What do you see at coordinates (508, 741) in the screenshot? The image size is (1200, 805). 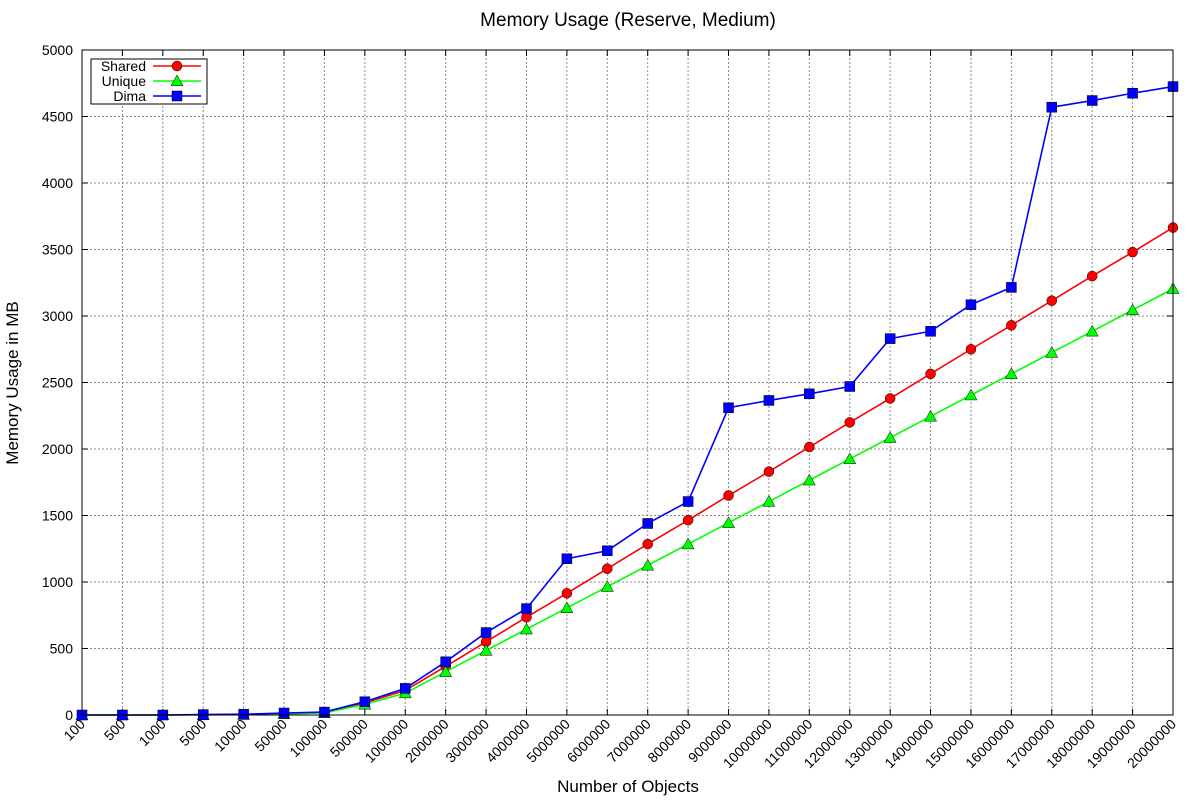 I see `x-tick-label: 4000000` at bounding box center [508, 741].